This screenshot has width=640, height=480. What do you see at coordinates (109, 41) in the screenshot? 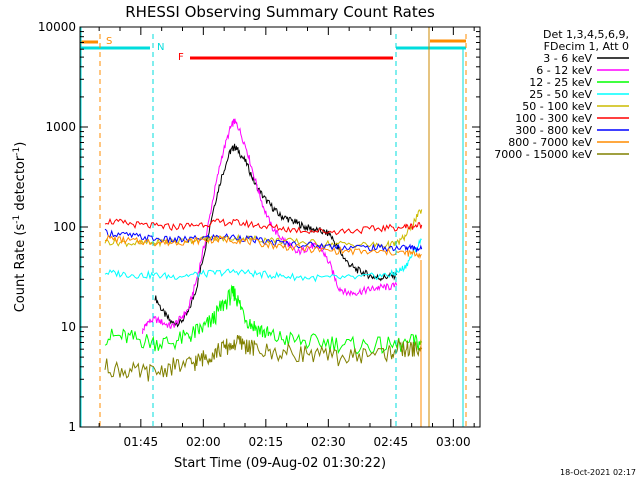
I see `flag-label-s: S` at bounding box center [109, 41].